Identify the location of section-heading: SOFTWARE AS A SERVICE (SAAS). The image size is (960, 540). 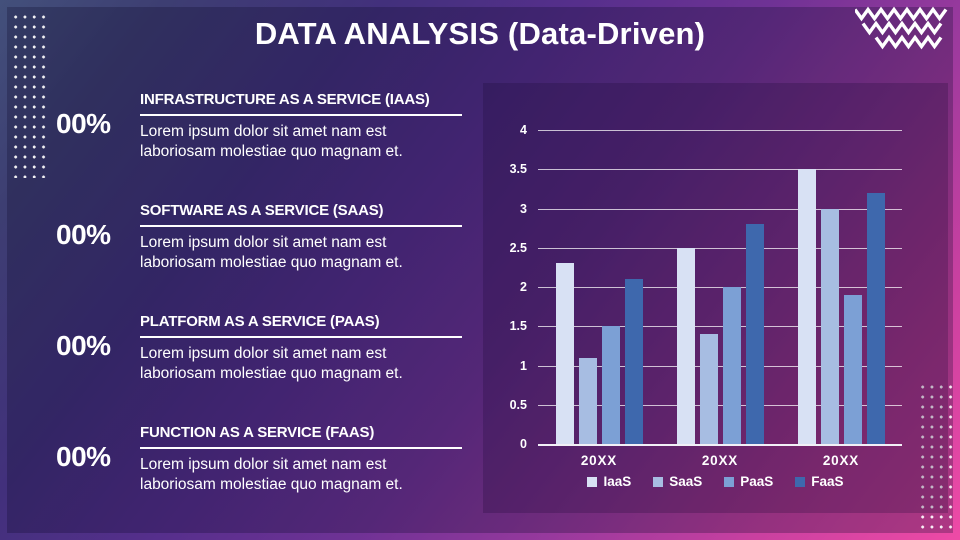
(301, 214).